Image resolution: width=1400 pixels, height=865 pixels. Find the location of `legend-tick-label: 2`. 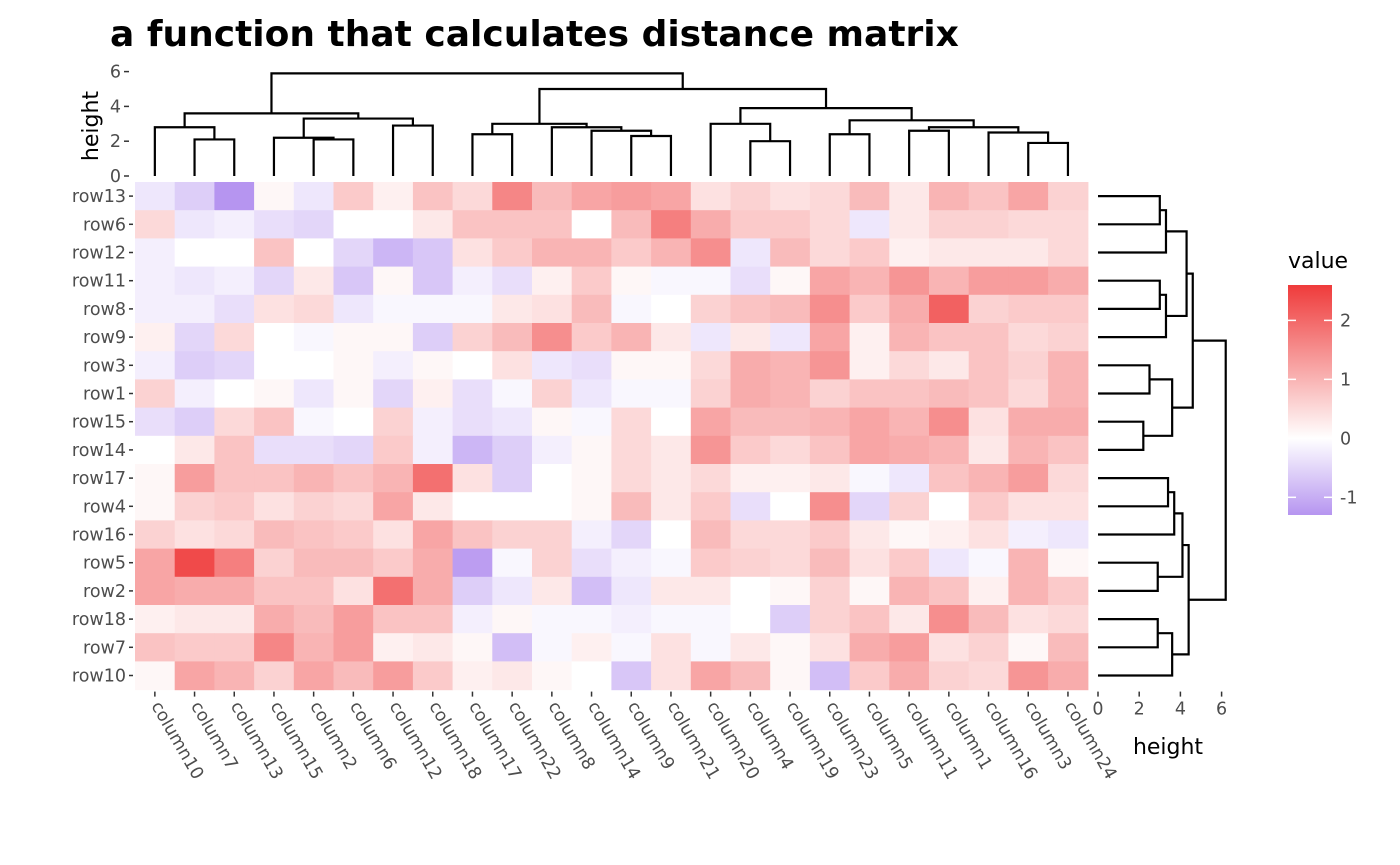

legend-tick-label: 2 is located at coordinates (1345, 321).